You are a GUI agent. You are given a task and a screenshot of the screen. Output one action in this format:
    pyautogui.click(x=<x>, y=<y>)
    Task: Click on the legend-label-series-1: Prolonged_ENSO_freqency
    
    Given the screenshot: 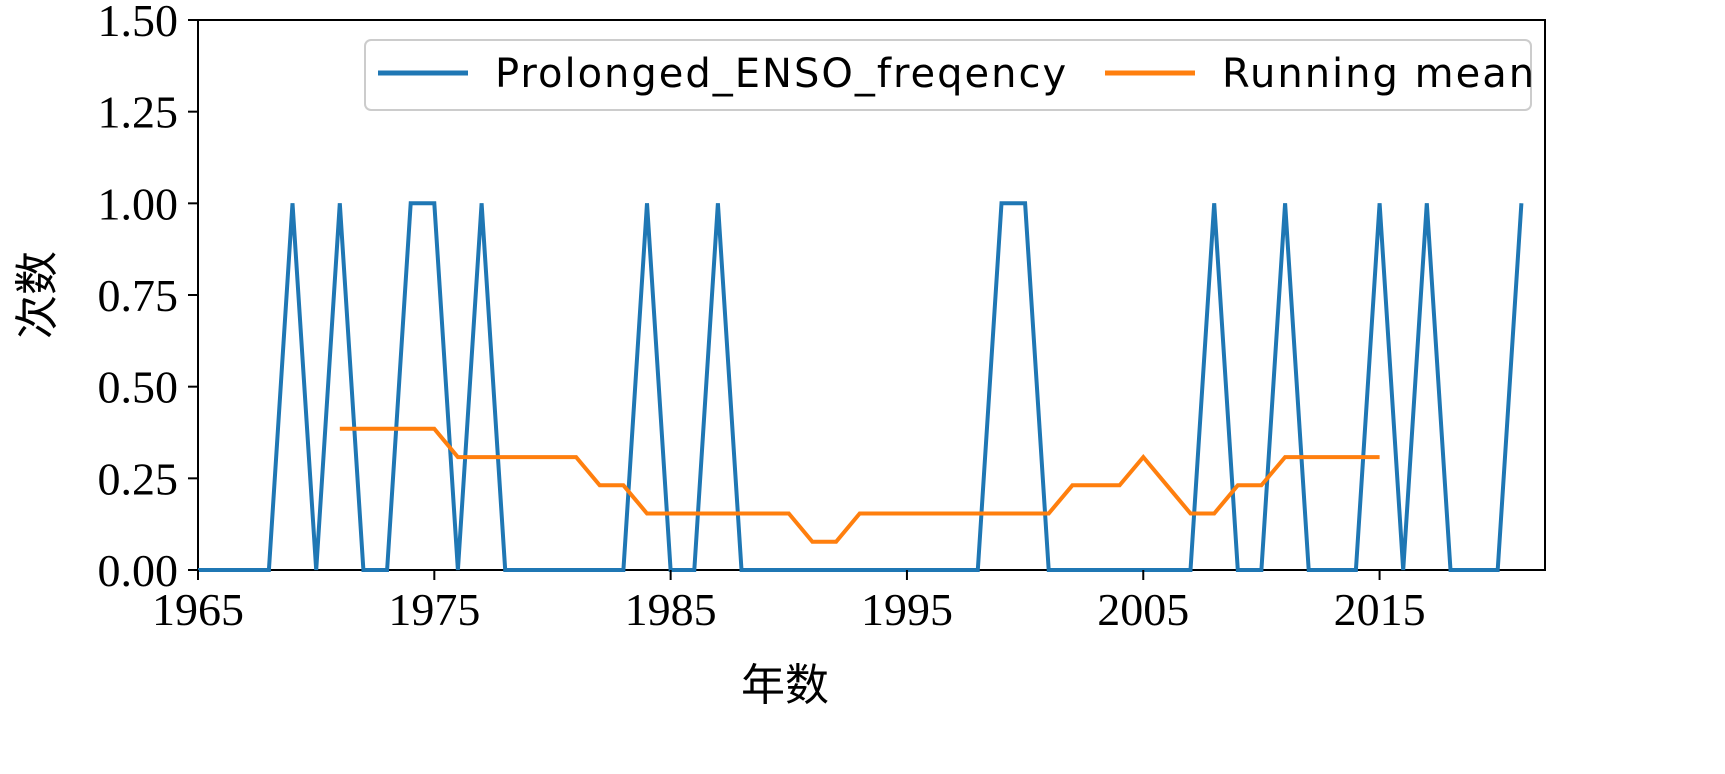 What is the action you would take?
    pyautogui.click(x=781, y=74)
    